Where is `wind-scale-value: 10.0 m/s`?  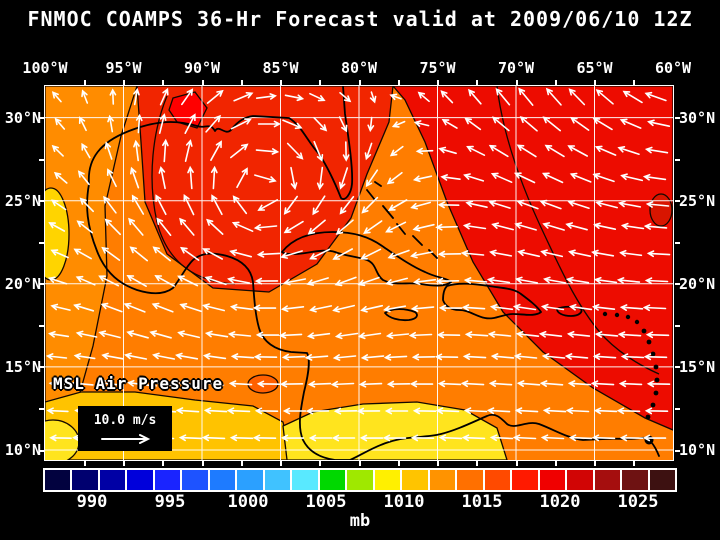
wind-scale-value: 10.0 m/s is located at coordinates (125, 420).